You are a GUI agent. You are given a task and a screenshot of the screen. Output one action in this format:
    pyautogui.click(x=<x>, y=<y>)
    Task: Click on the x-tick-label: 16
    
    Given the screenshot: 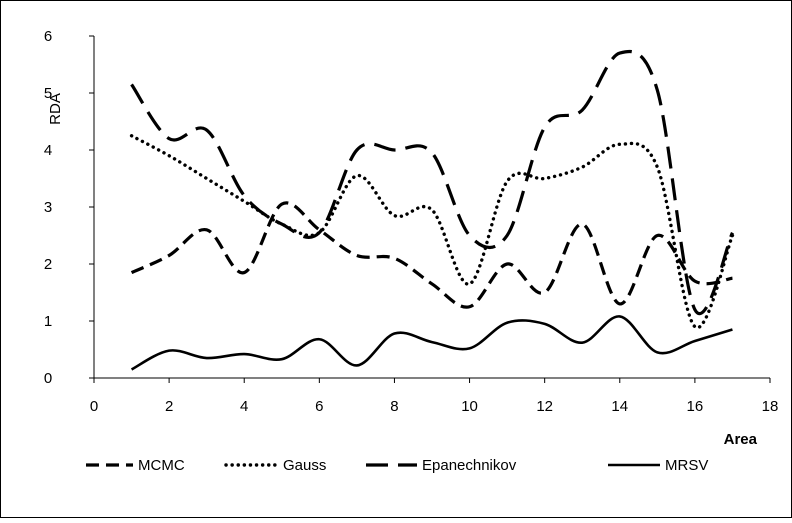 What is the action you would take?
    pyautogui.click(x=695, y=406)
    